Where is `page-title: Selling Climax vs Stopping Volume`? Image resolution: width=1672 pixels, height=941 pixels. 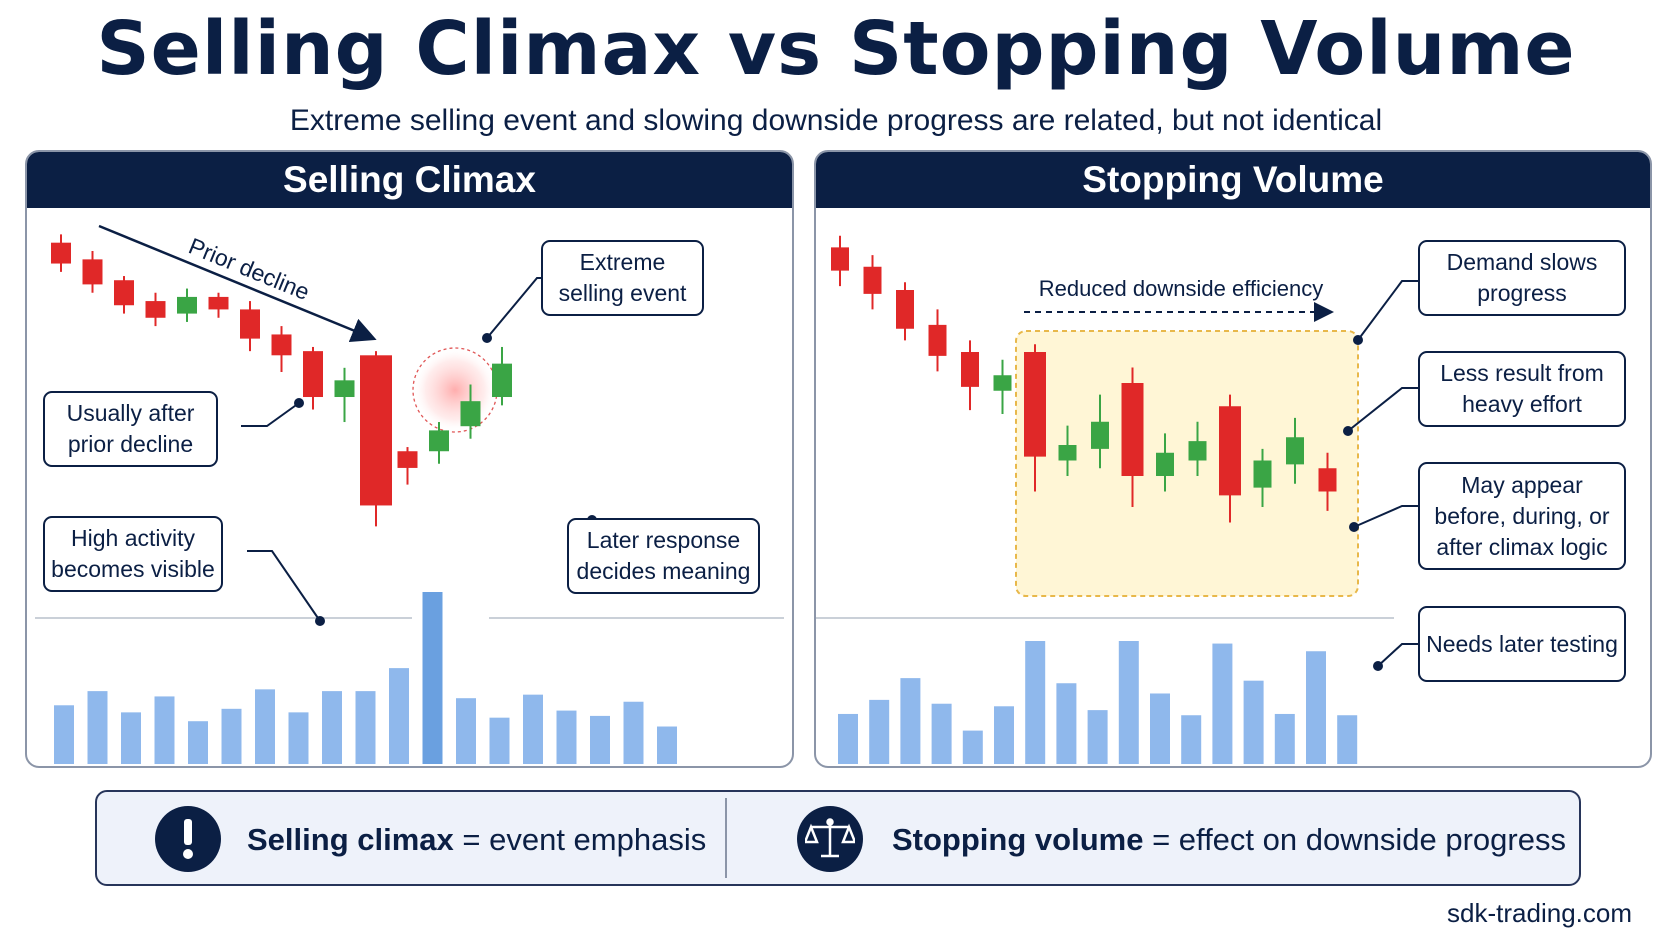
page-title: Selling Climax vs Stopping Volume is located at coordinates (836, 49).